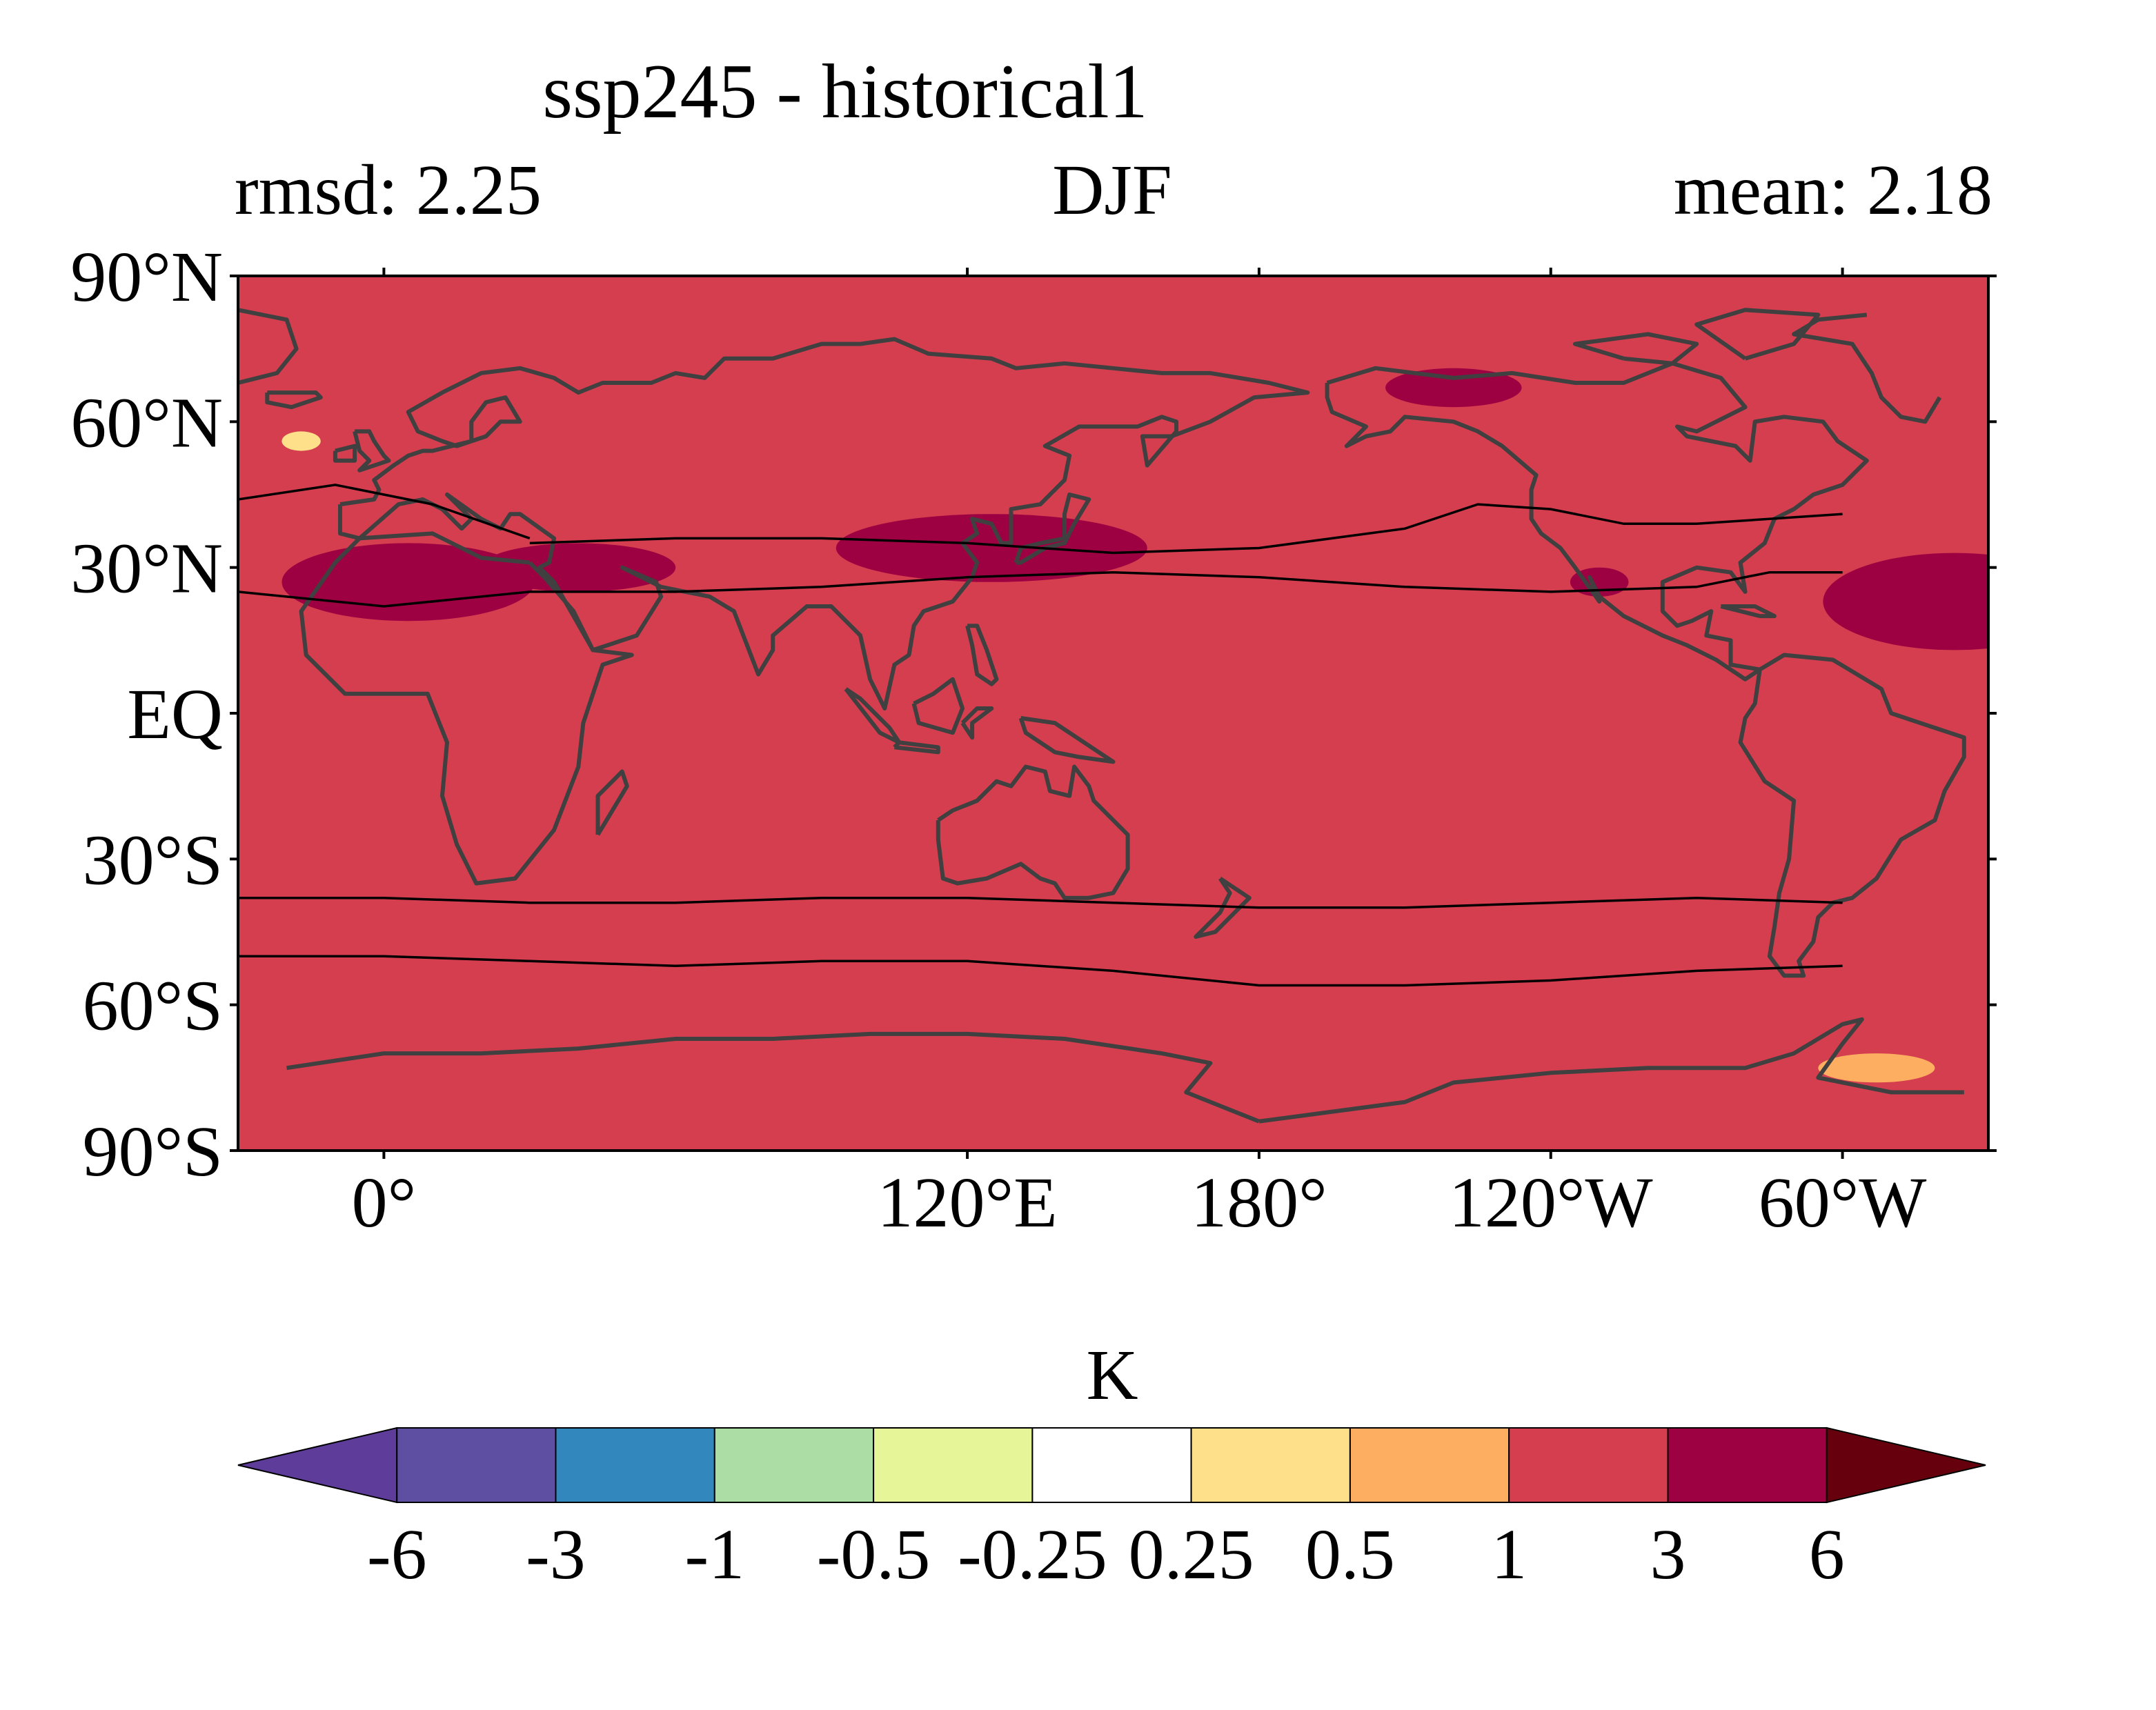 This screenshot has height=1710, width=2156. I want to click on figure-title: ssp245 - historical1, so click(845, 92).